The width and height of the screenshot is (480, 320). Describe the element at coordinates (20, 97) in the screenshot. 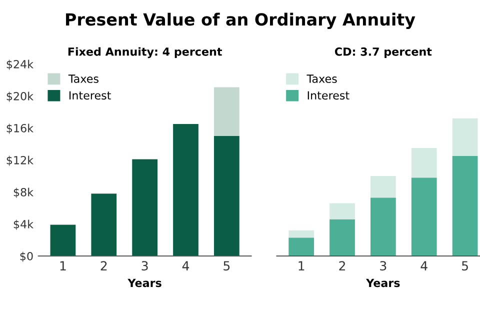

I see `y-tick-label: $20k` at that location.